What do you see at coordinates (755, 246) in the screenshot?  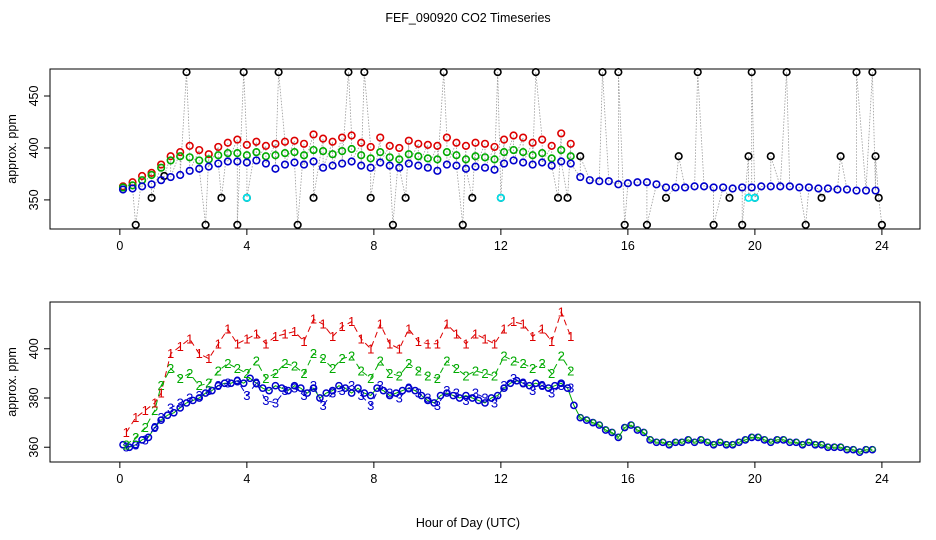 I see `top-x-tick-label: 20` at bounding box center [755, 246].